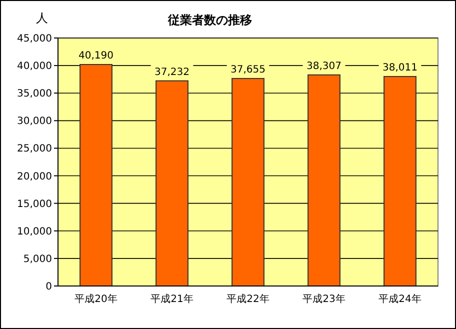 The width and height of the screenshot is (456, 329). What do you see at coordinates (34, 204) in the screenshot?
I see `y-tick-label: 15,000` at bounding box center [34, 204].